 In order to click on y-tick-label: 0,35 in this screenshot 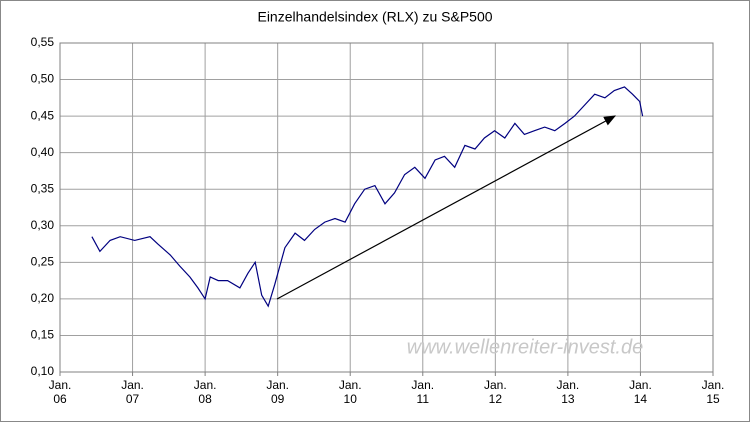, I will do `click(43, 188)`.